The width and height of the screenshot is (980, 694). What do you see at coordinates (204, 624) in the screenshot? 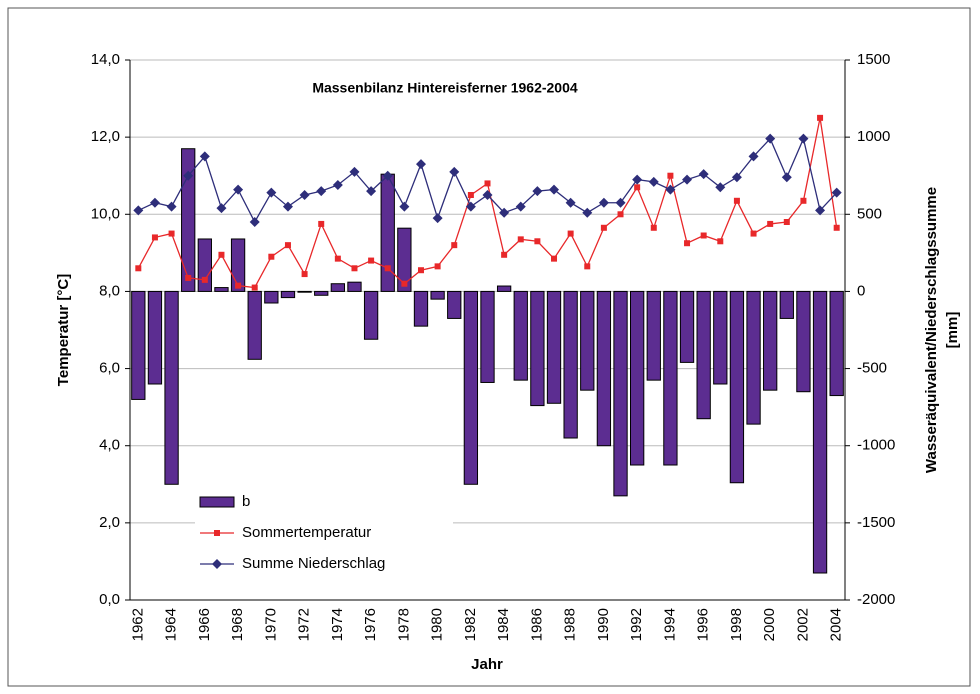
I see `x-tick-label: 1966` at bounding box center [204, 624].